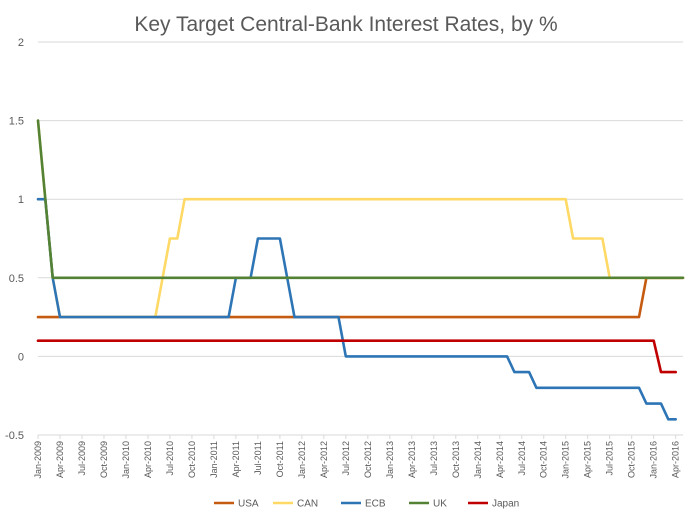 The image size is (693, 521). I want to click on x-tick-label: Apr-2016, so click(676, 459).